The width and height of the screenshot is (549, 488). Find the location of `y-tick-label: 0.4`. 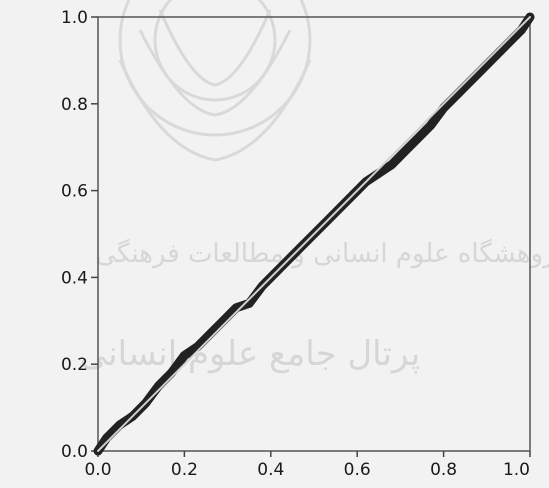

y-tick-label: 0.4 is located at coordinates (74, 278).